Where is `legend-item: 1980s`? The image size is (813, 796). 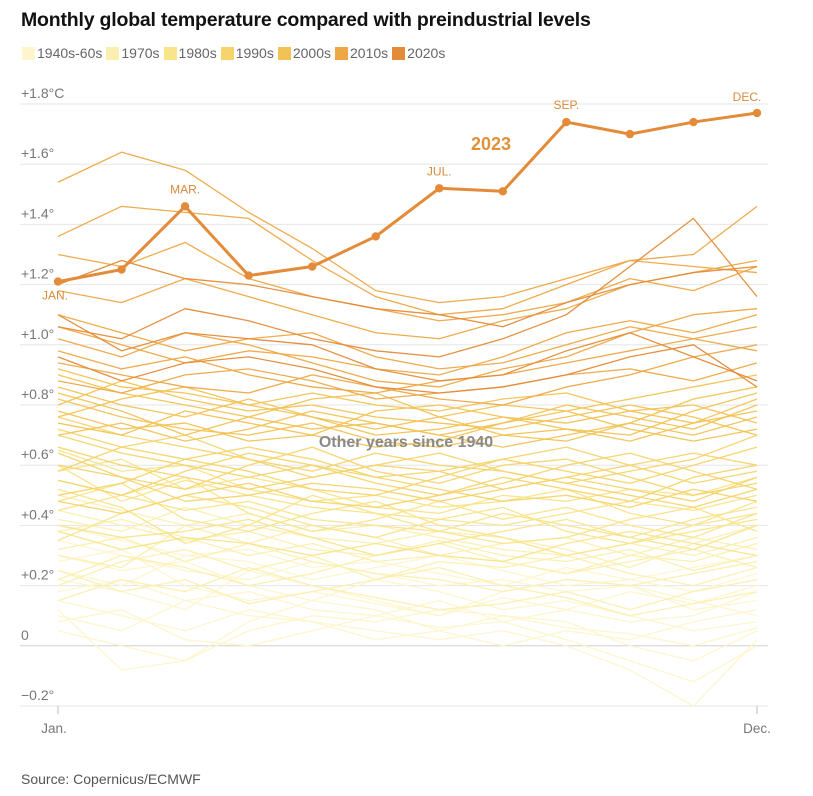
legend-item: 1980s is located at coordinates (190, 53).